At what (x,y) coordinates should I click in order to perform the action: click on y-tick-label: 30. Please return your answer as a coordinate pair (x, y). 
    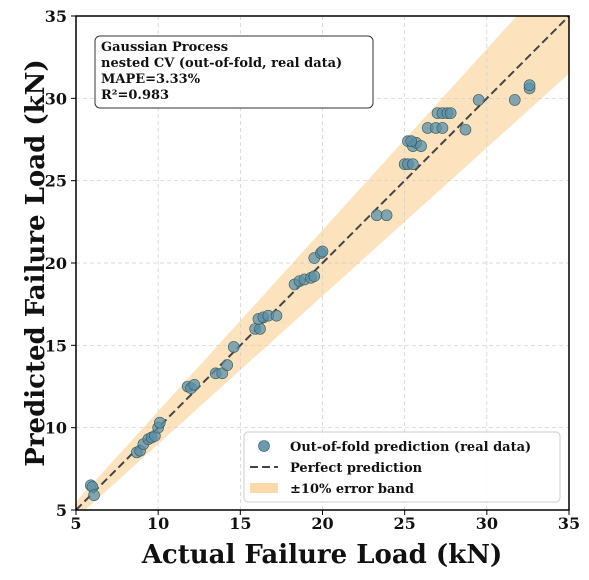
    Looking at the image, I should click on (56, 98).